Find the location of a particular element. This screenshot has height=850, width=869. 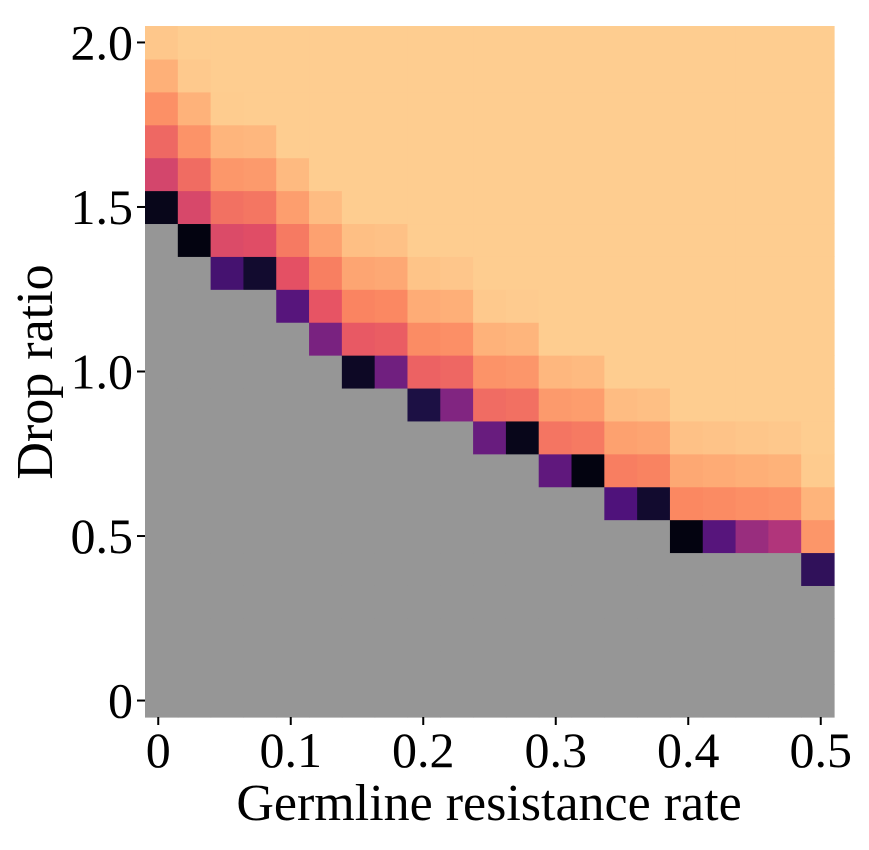

y-tick-label: 1.5 is located at coordinates (102, 207).